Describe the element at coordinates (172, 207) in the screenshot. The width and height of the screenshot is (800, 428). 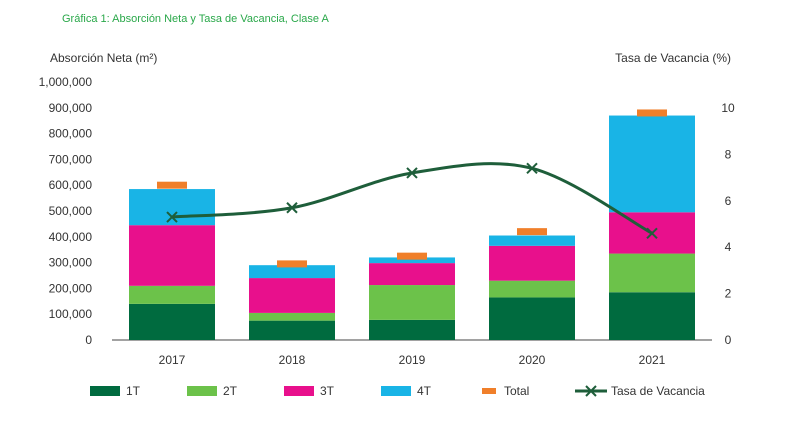
I see `bar-4t-2017` at that location.